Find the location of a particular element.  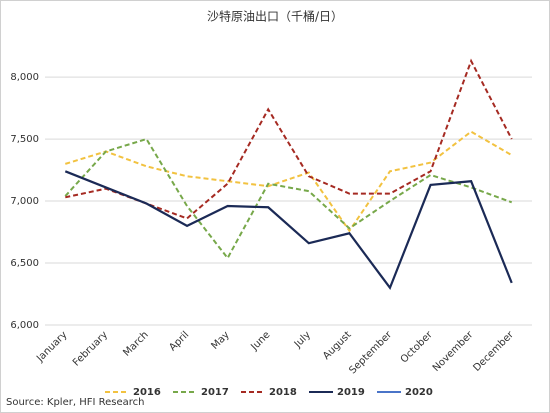

source: Source: Kpler, HFI Research is located at coordinates (75, 402).